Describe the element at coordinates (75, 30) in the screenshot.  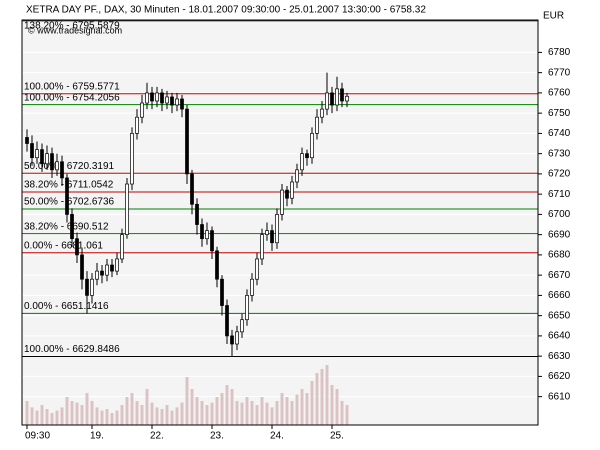
I see `credit: © www.tradesignal.com` at that location.